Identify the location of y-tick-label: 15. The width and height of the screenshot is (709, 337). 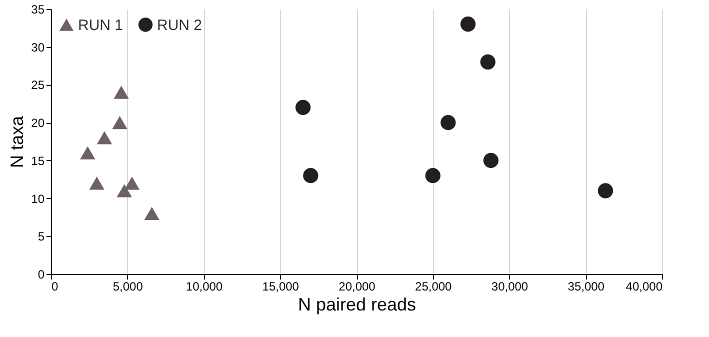
(38, 161).